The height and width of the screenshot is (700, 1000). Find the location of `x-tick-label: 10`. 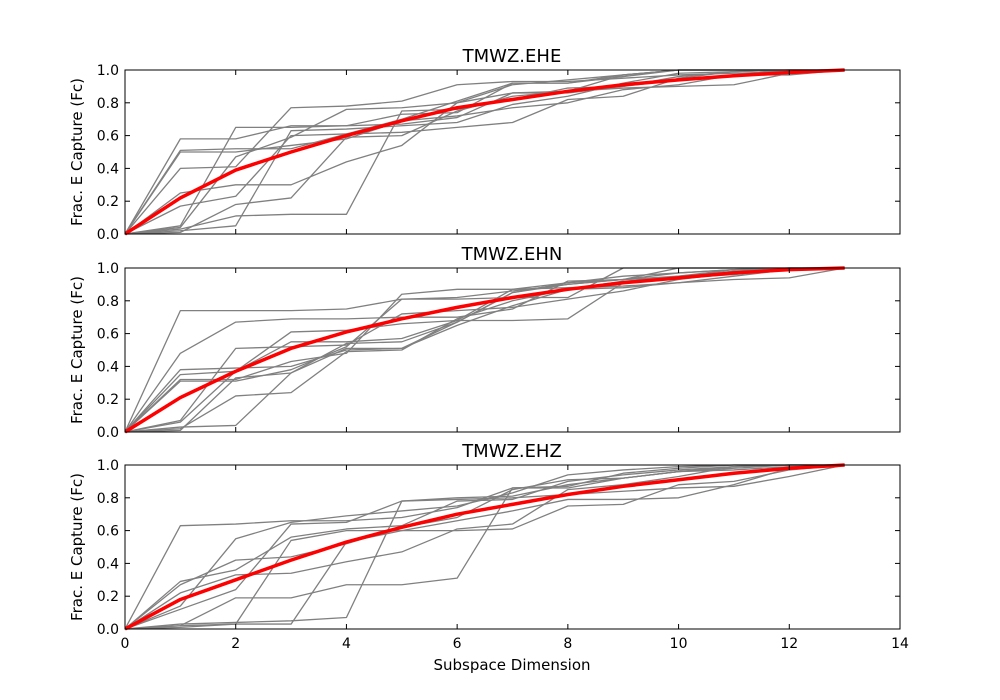

x-tick-label: 10 is located at coordinates (679, 644).